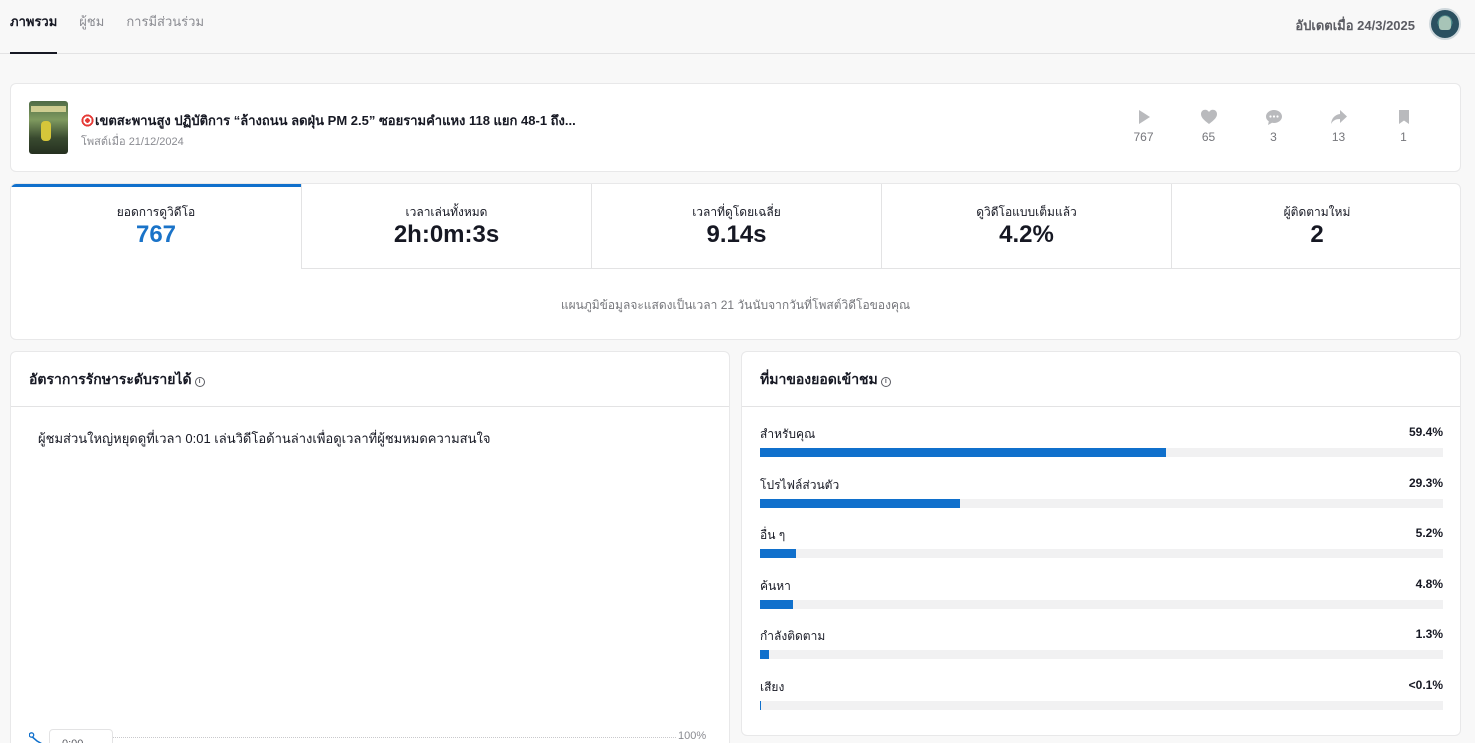 This screenshot has width=1475, height=743. I want to click on traffic-source-row: สำหรับคุณ 59.4%, so click(1101, 450).